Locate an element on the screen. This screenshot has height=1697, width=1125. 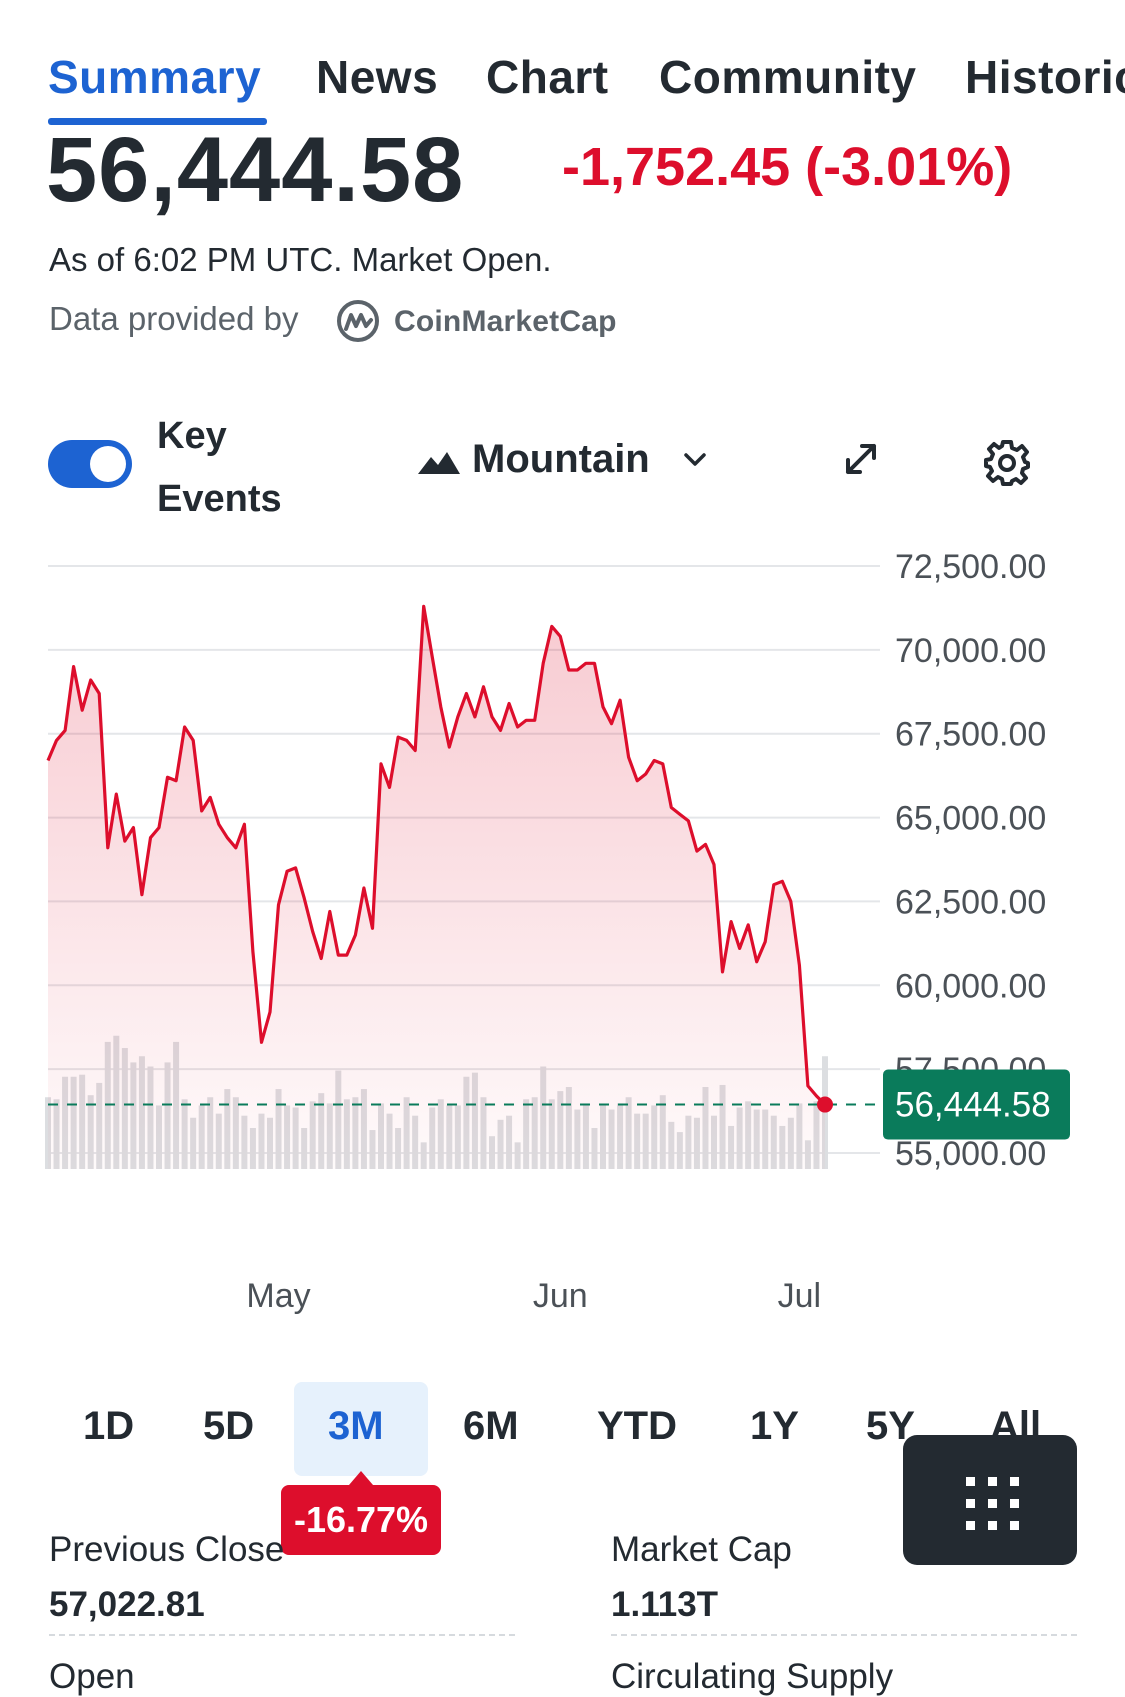
market-cap-label: Market Cap is located at coordinates (701, 1549).